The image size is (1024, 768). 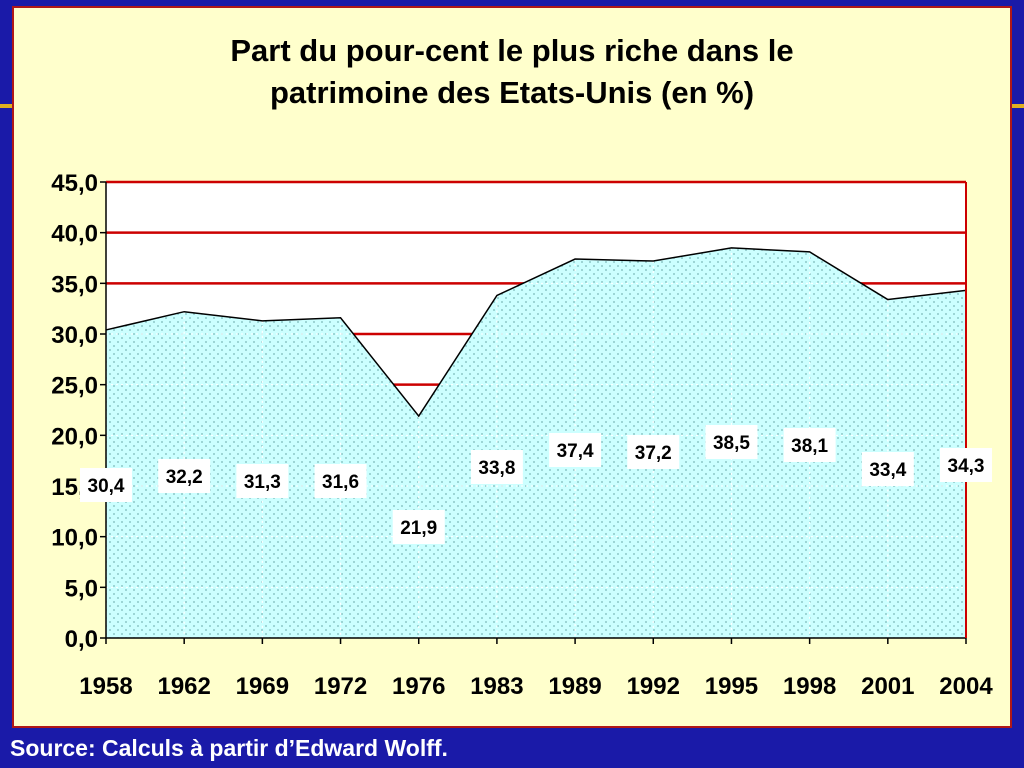 I want to click on data-label-9: 38,1, so click(x=809, y=446).